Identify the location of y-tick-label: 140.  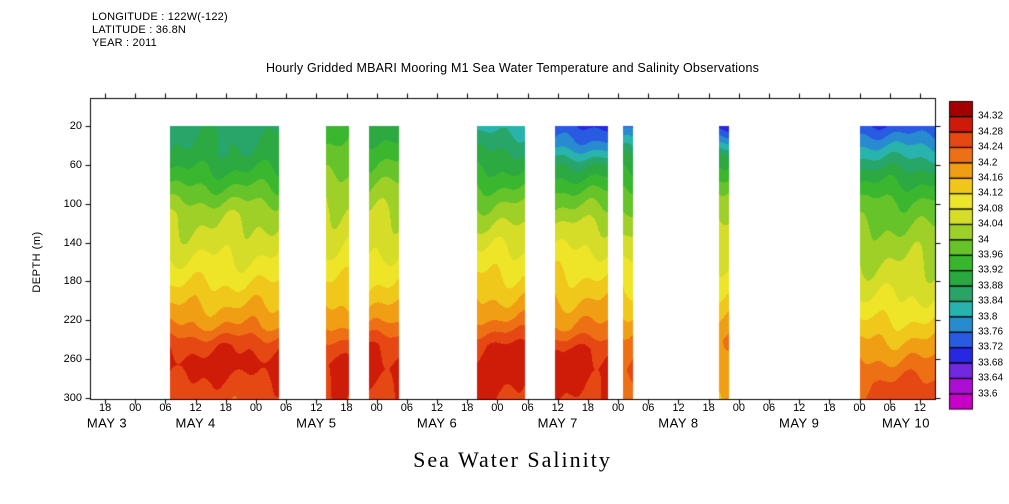
(72, 242).